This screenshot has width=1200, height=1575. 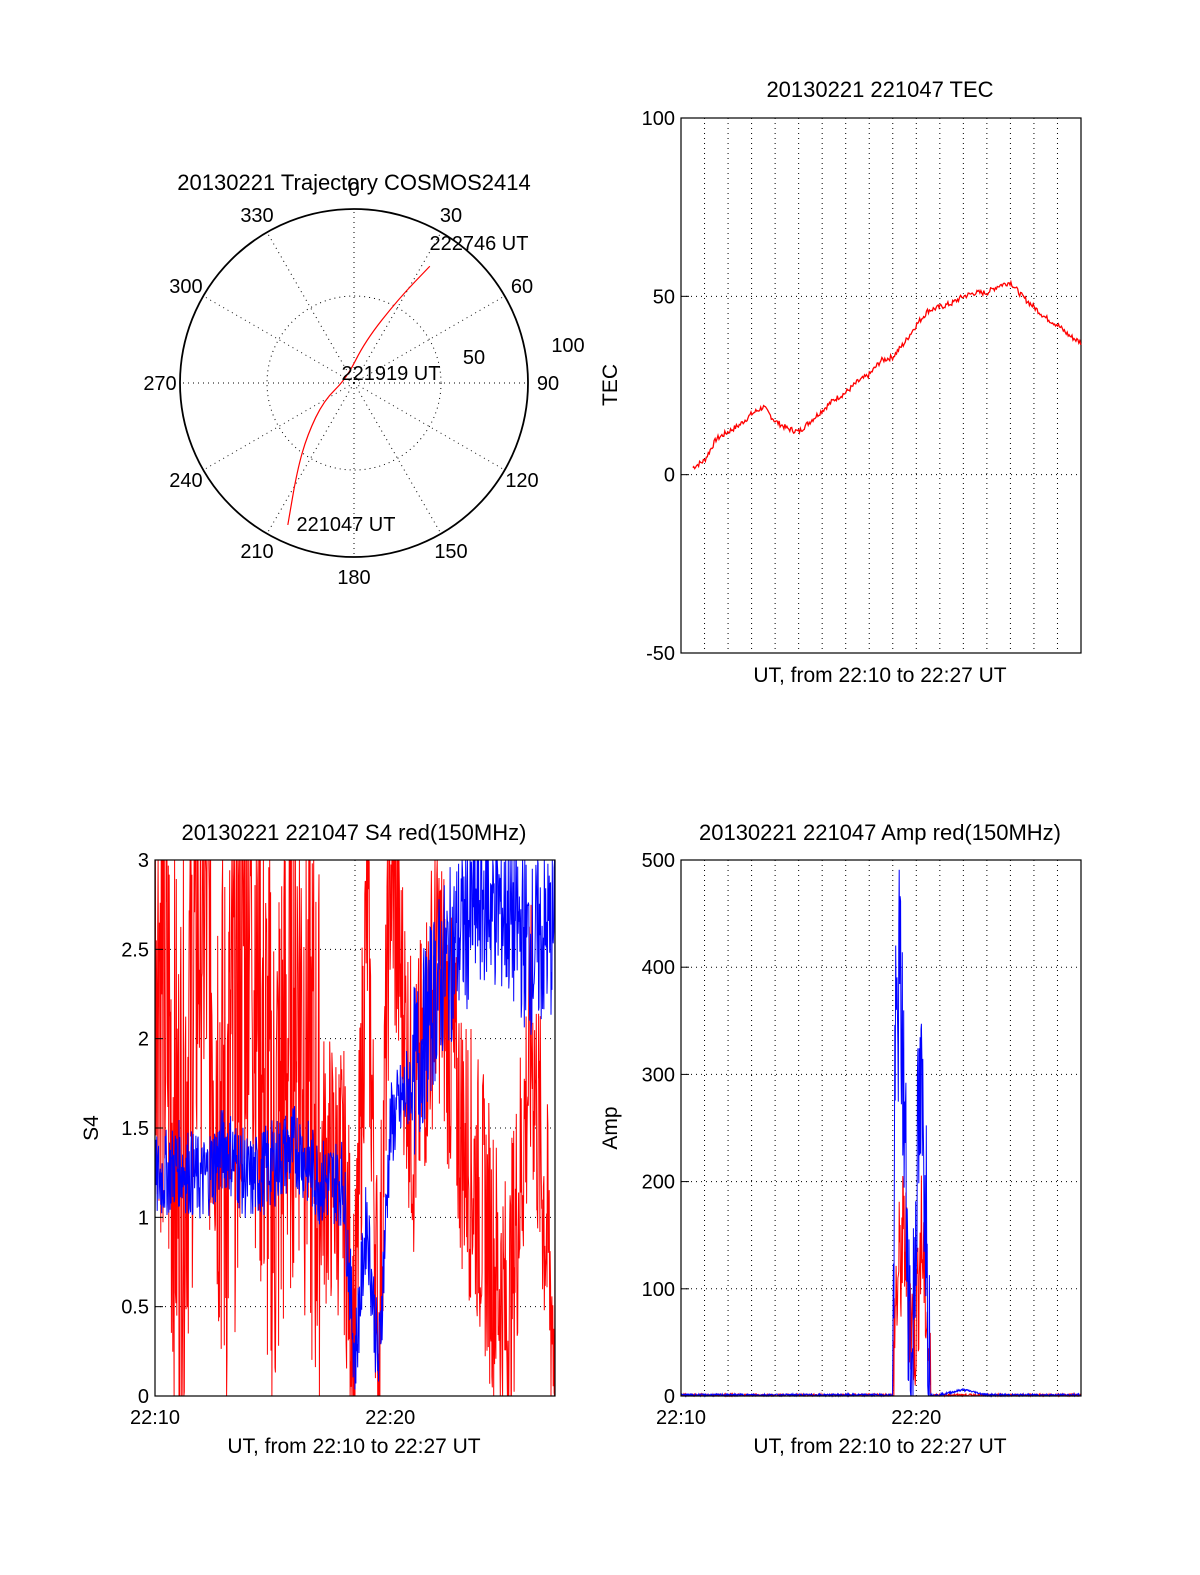 What do you see at coordinates (268, 1139) in the screenshot?
I see `s4-tick-labels: 0 0.5 1 1.5 2 2.5 3 22:10 22:20` at bounding box center [268, 1139].